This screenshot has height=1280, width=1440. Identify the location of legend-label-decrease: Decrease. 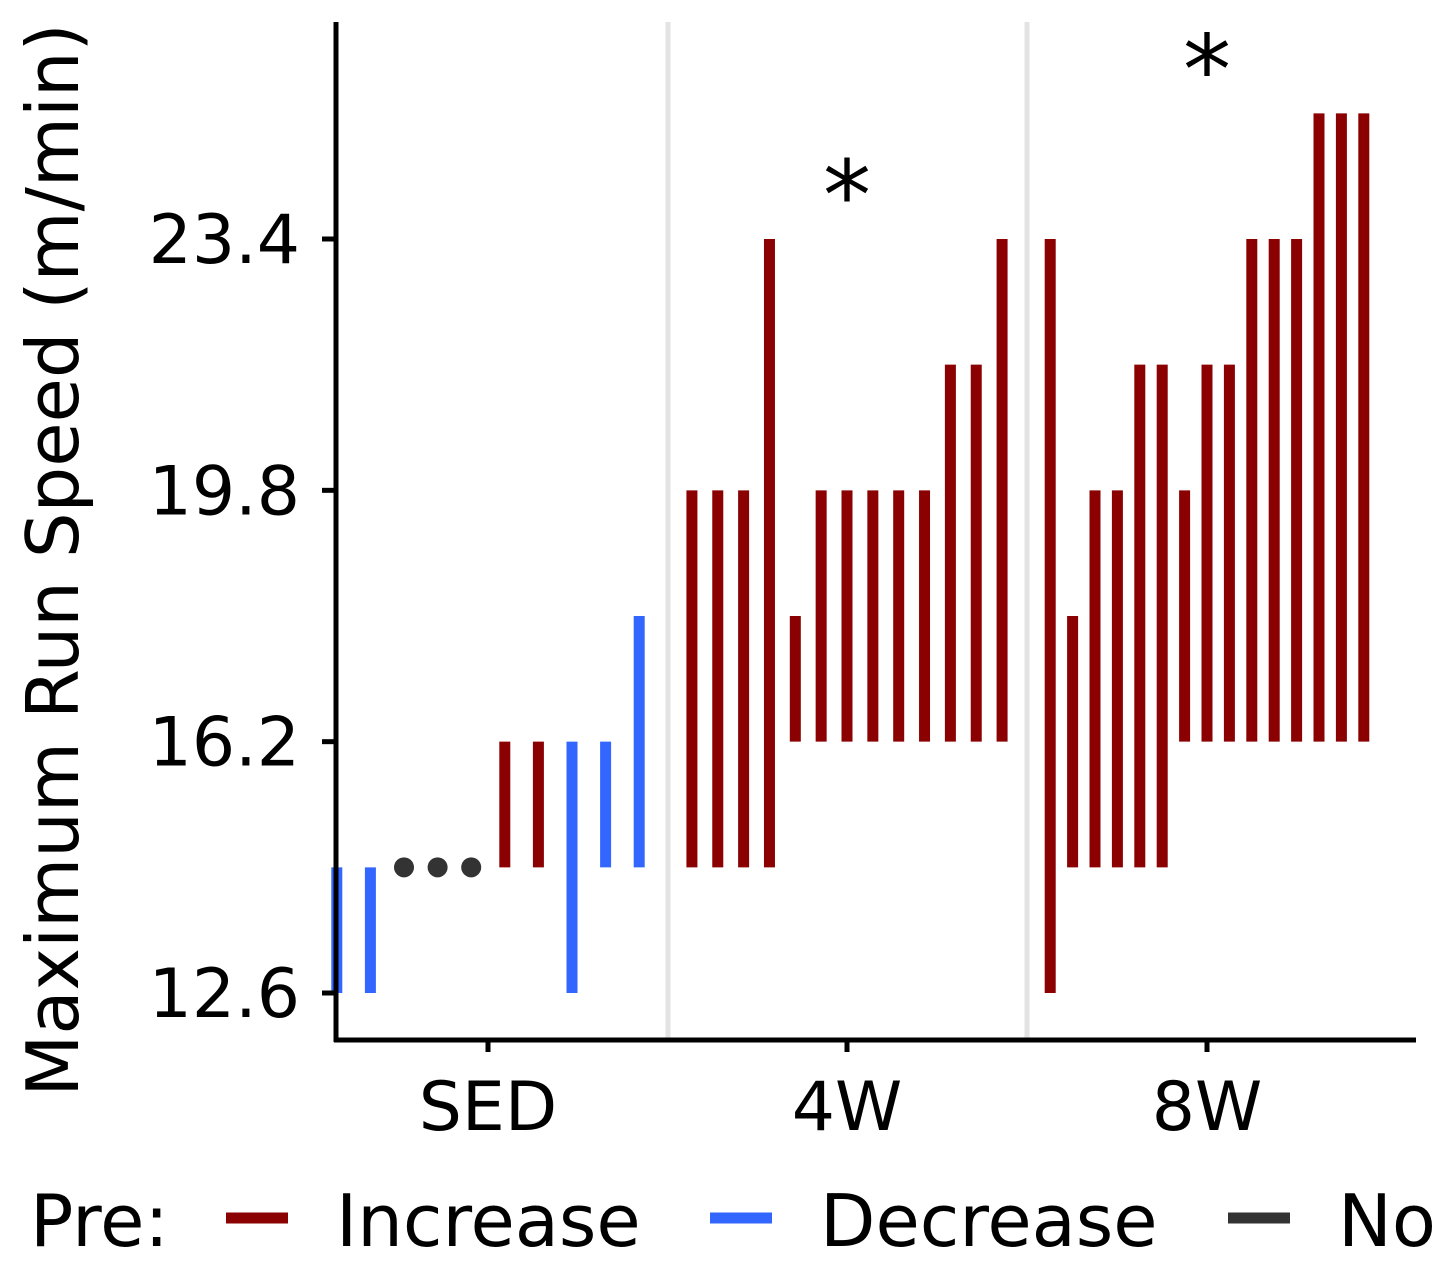
(989, 1221).